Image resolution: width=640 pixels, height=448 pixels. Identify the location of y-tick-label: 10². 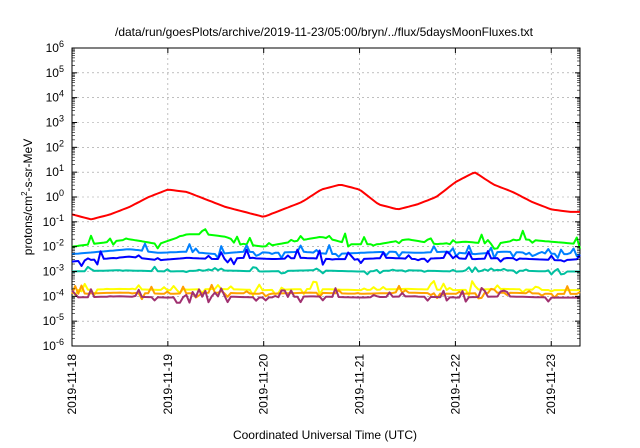
(55, 146).